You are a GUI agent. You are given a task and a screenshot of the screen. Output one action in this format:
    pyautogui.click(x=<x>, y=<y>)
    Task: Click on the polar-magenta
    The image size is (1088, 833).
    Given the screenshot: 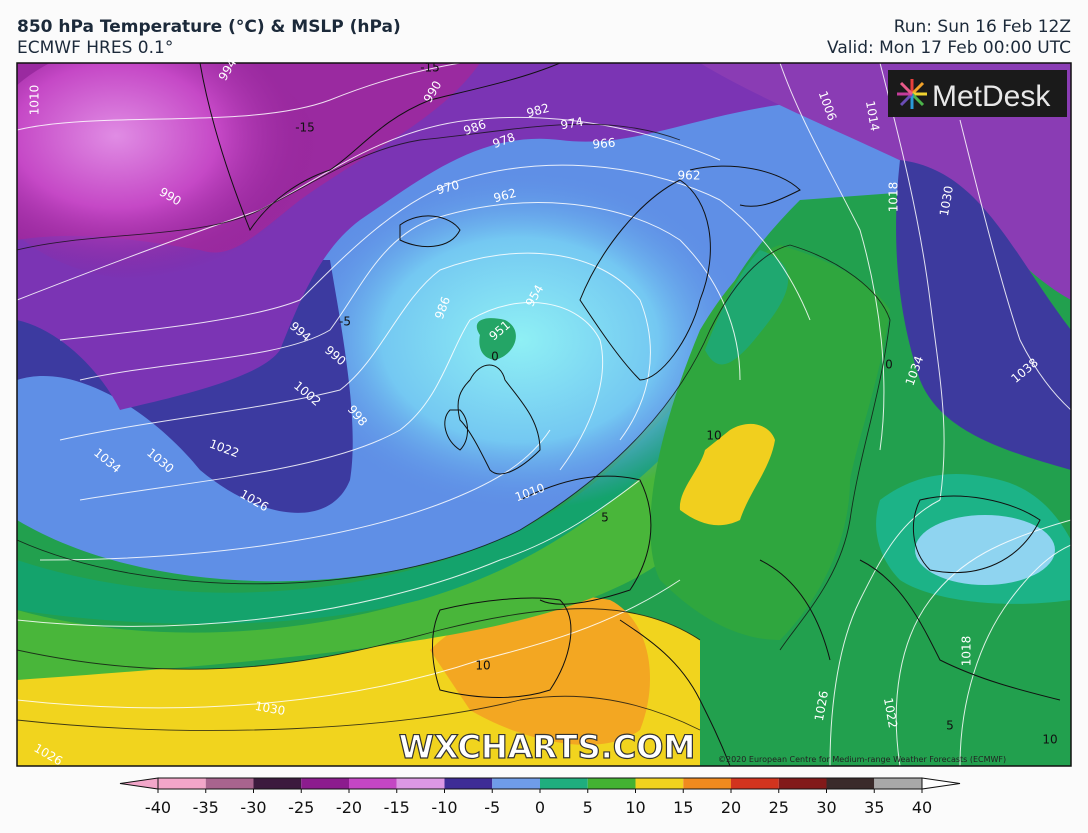 What is the action you would take?
    pyautogui.click(x=168, y=171)
    